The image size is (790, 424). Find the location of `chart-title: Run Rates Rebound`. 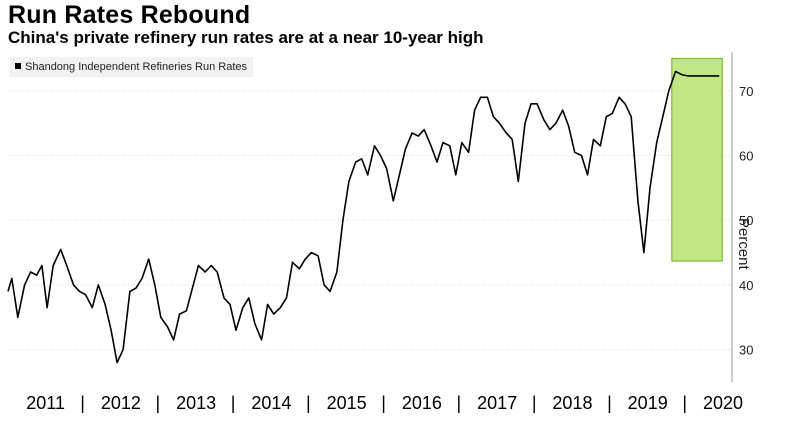

chart-title: Run Rates Rebound is located at coordinates (129, 15).